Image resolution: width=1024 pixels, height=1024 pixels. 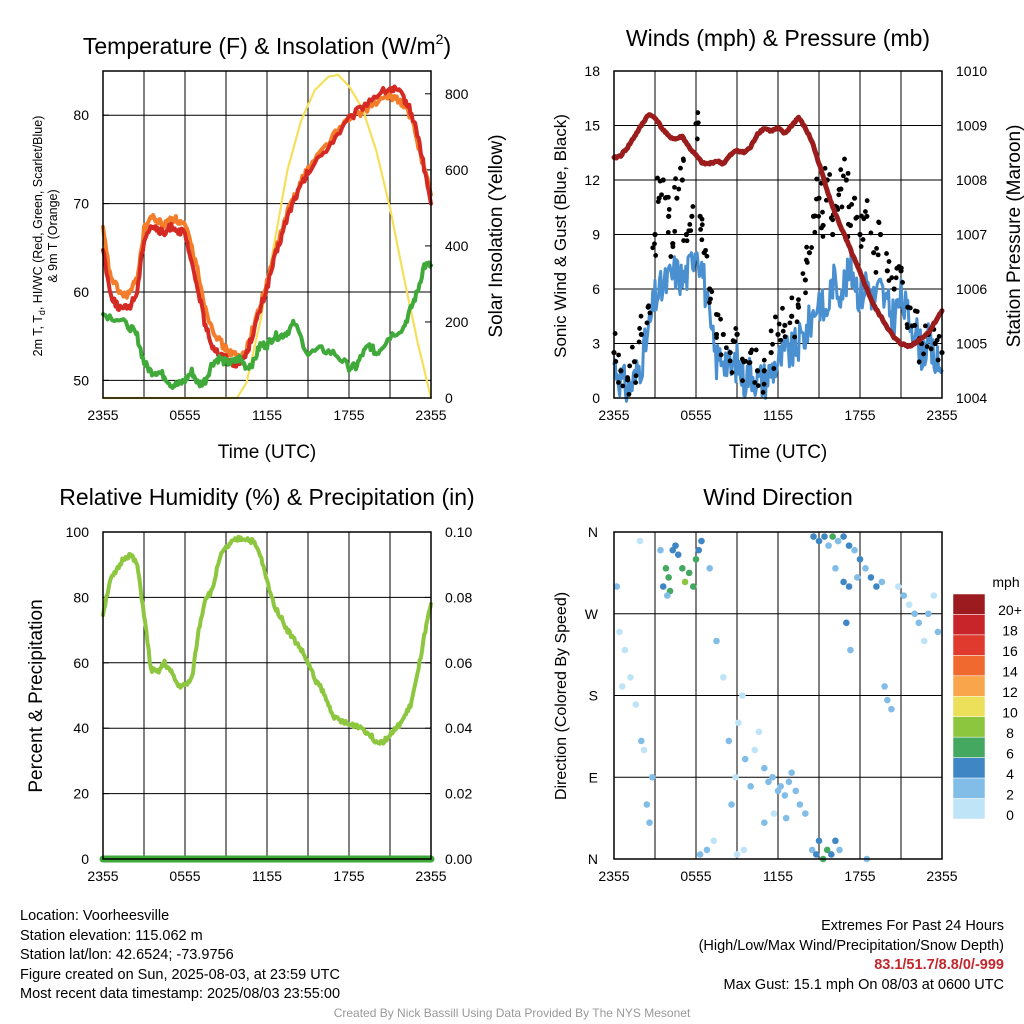 What do you see at coordinates (430, 876) in the screenshot?
I see `rh-xtick-label: 2355` at bounding box center [430, 876].